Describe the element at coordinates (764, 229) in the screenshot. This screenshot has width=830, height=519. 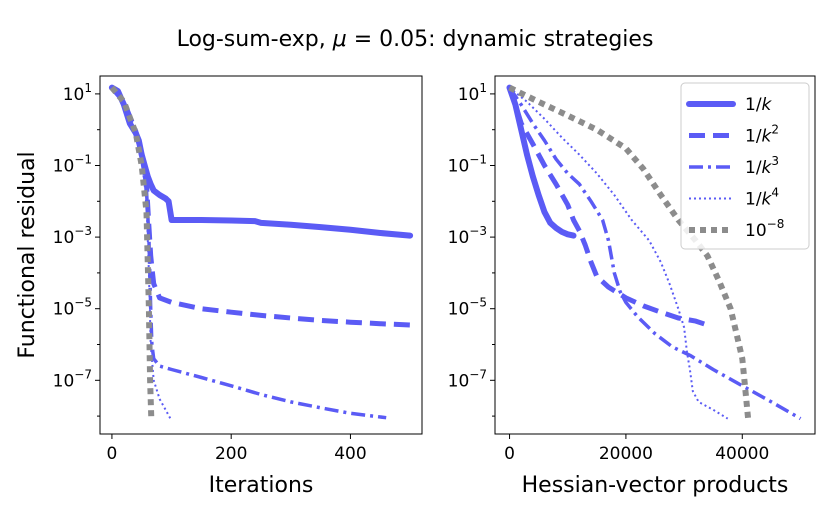
I see `legend-label: 10−8` at that location.